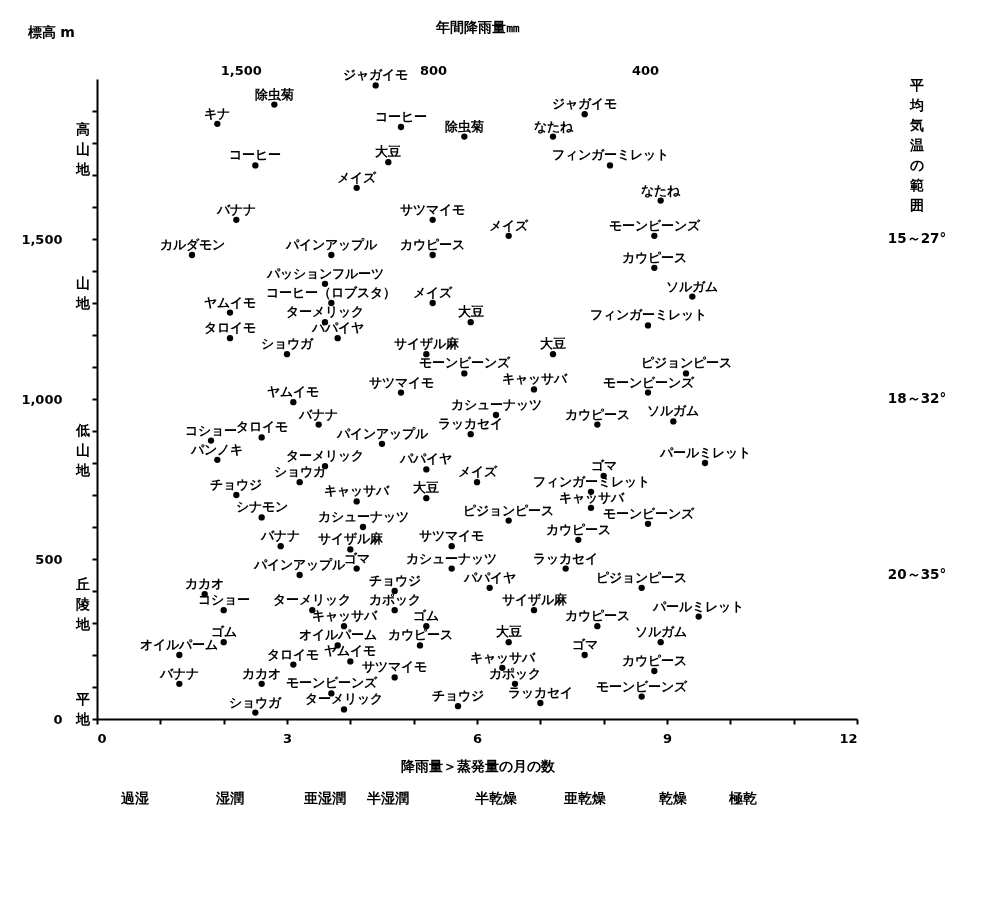  Describe the element at coordinates (477, 26) in the screenshot. I see `x2-axis-title: 年間降雨量㎜` at that location.